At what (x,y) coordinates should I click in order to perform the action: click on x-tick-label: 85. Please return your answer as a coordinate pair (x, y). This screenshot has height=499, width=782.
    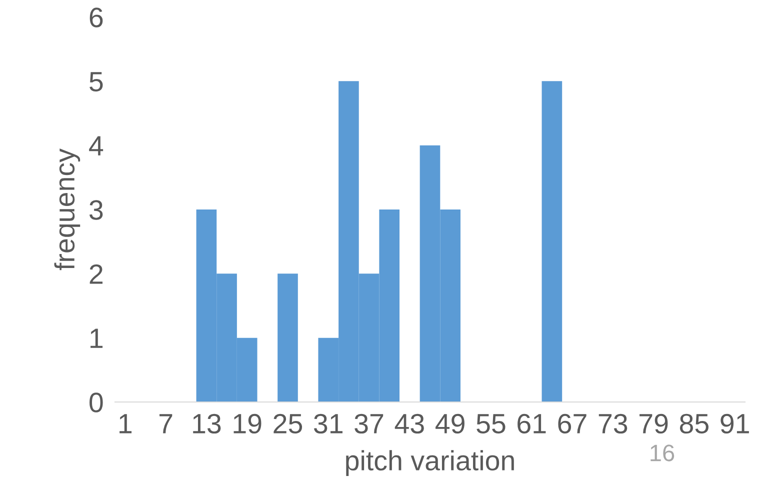
    Looking at the image, I should click on (694, 424).